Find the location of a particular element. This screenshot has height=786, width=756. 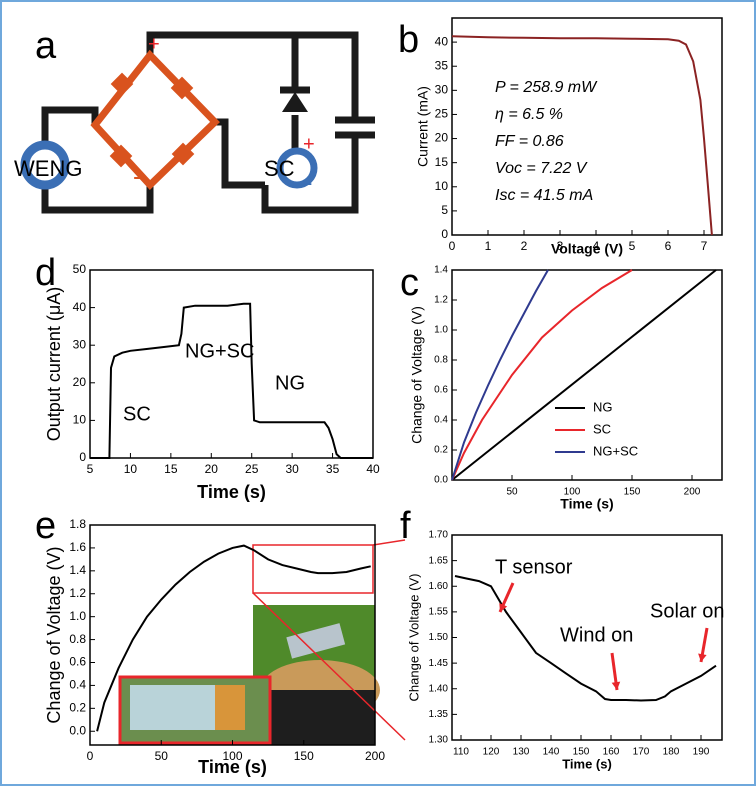

x-tick-label: 4 is located at coordinates (596, 246).